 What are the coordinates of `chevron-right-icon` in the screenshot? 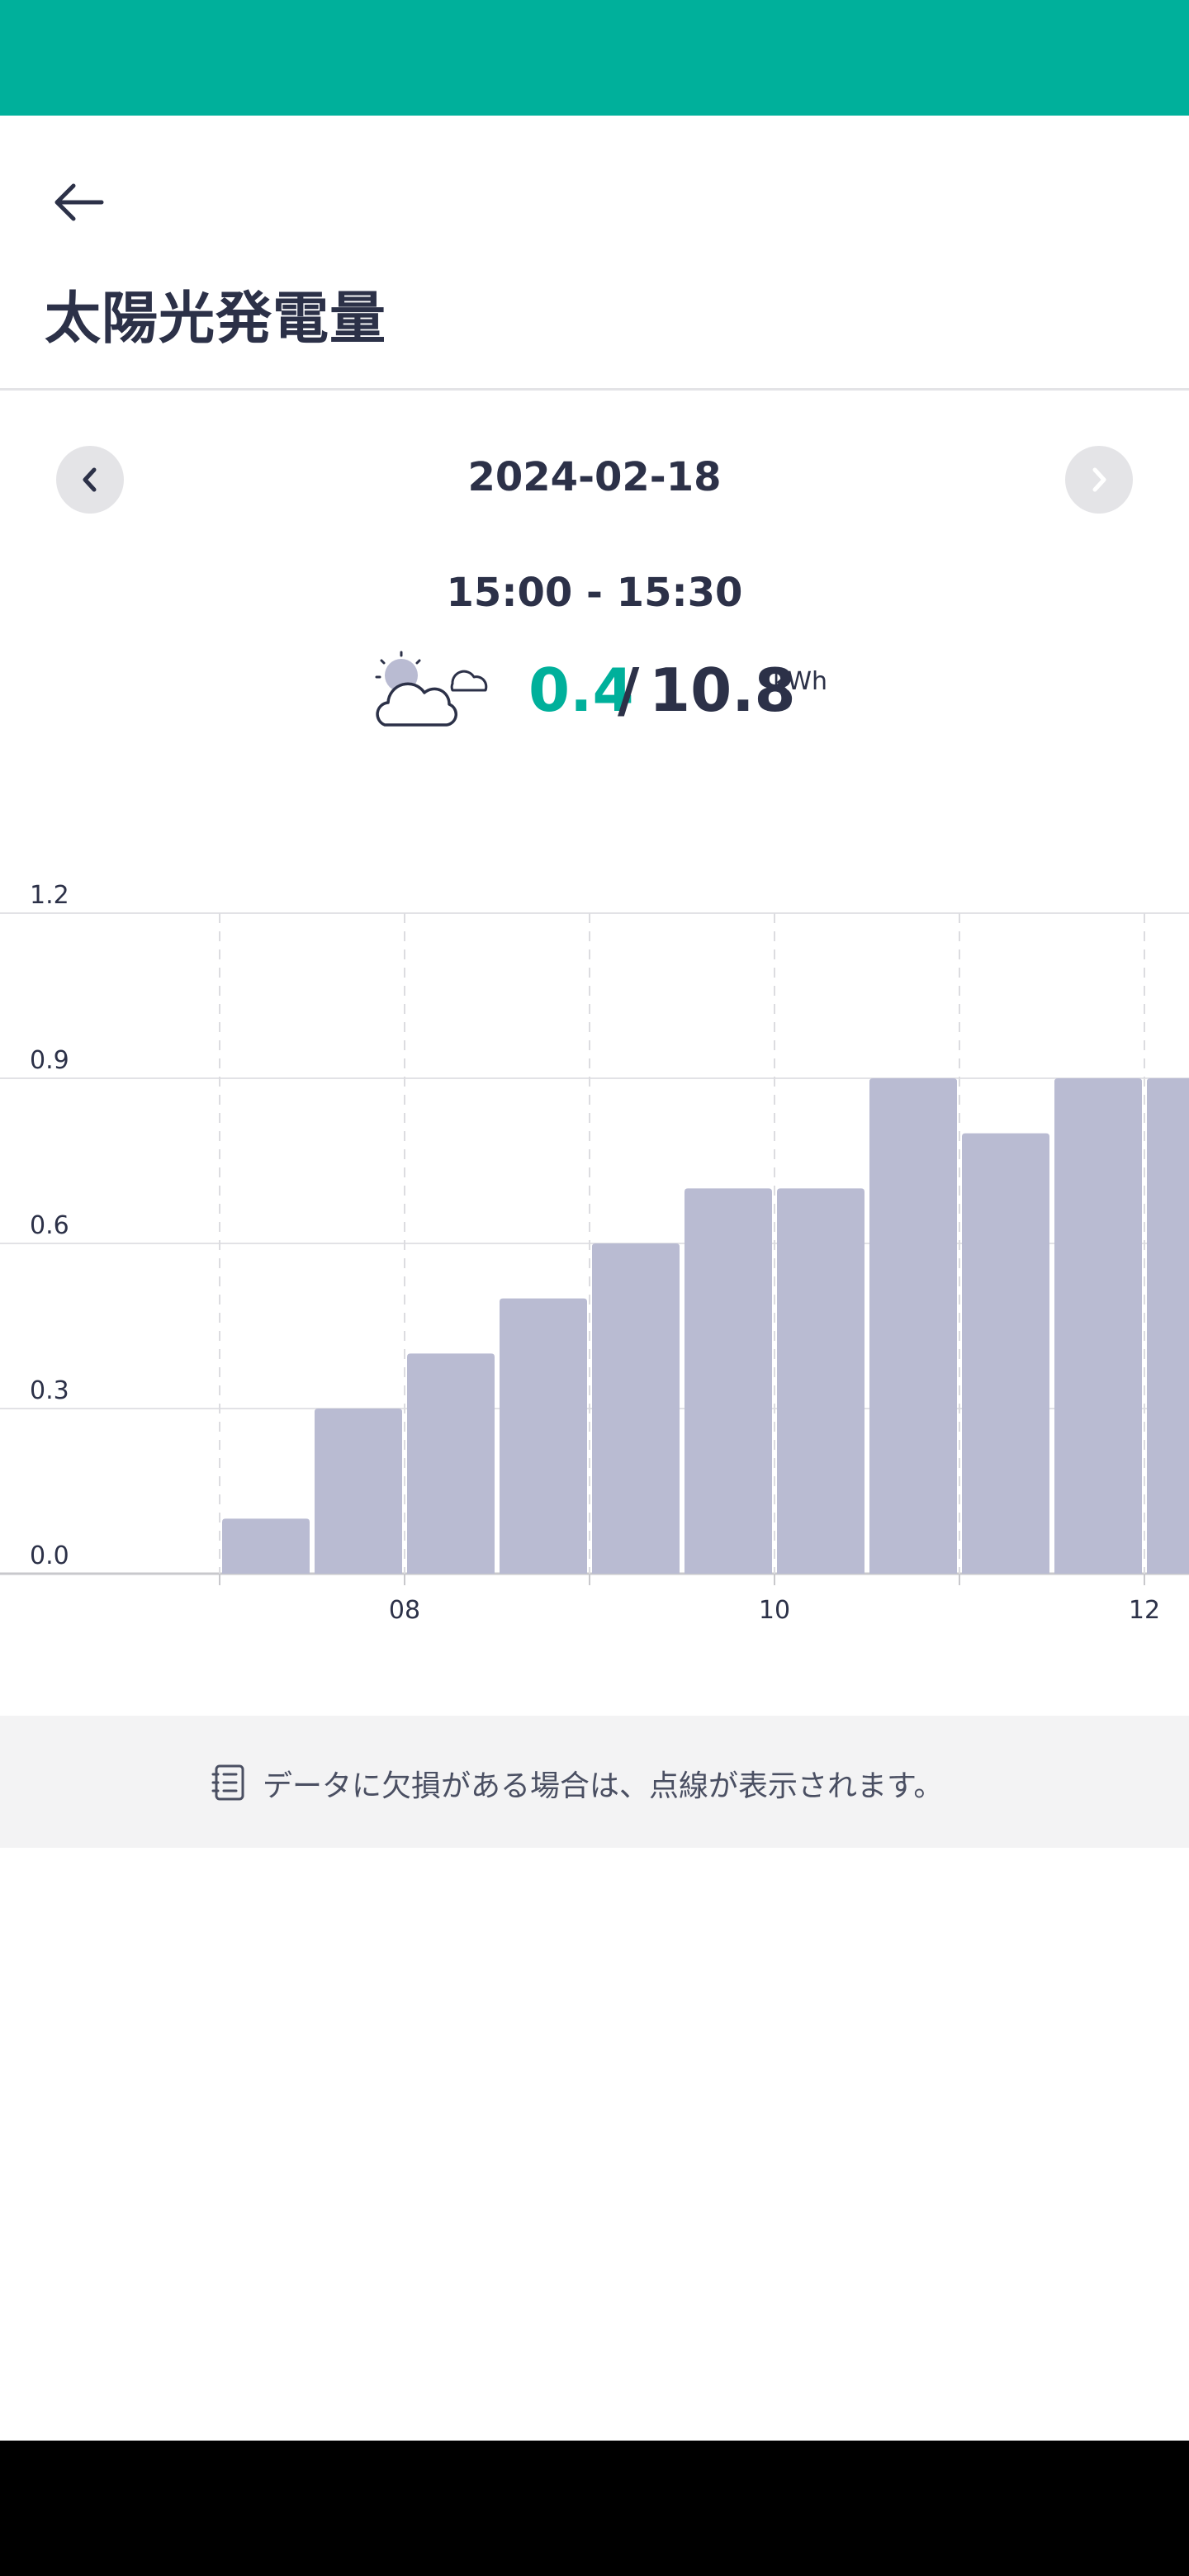 It's located at (1099, 479).